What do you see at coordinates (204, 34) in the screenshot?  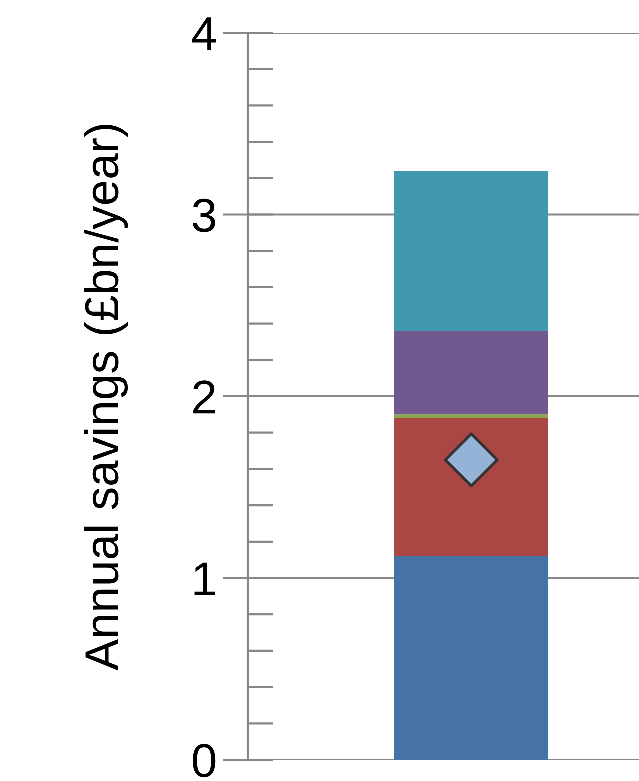 I see `y-tick-label: 4` at bounding box center [204, 34].